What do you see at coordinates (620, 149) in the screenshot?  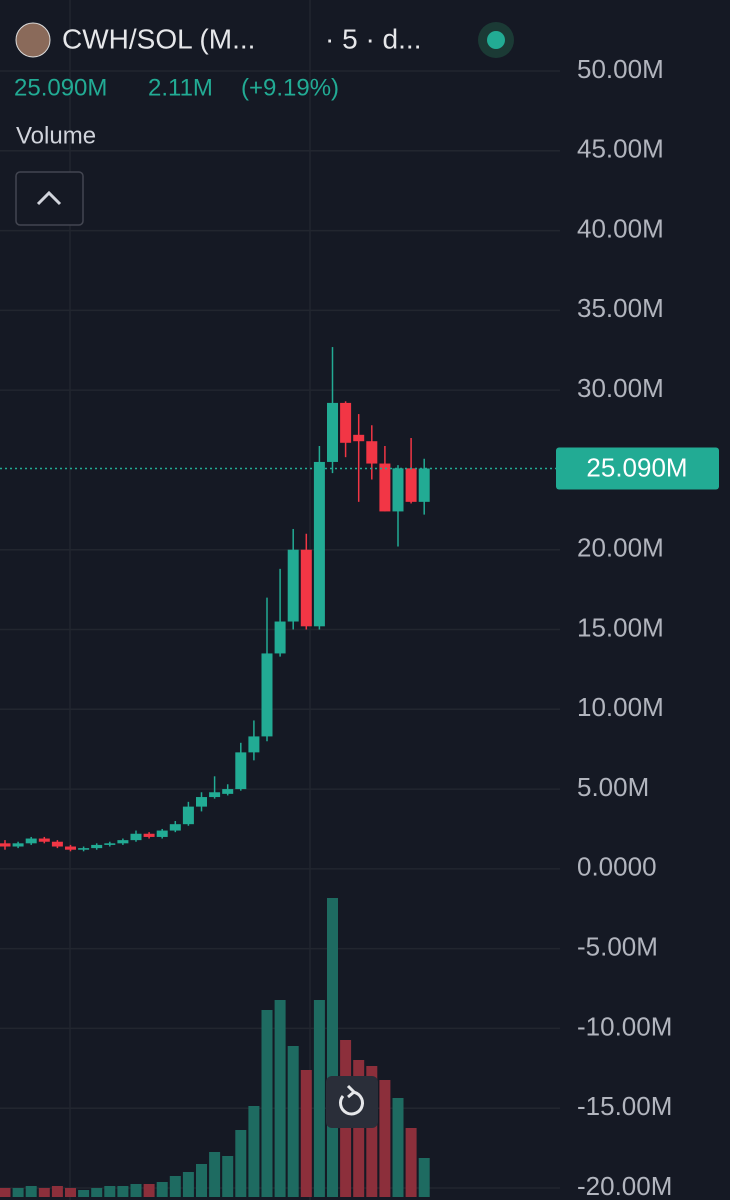 I see `y-tick-label: 45.00M` at bounding box center [620, 149].